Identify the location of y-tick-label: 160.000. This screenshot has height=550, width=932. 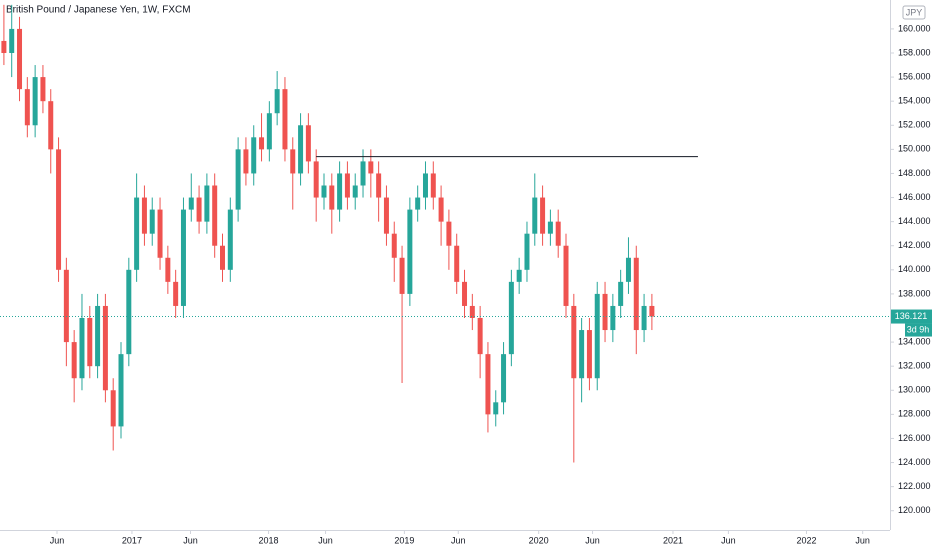
(914, 28).